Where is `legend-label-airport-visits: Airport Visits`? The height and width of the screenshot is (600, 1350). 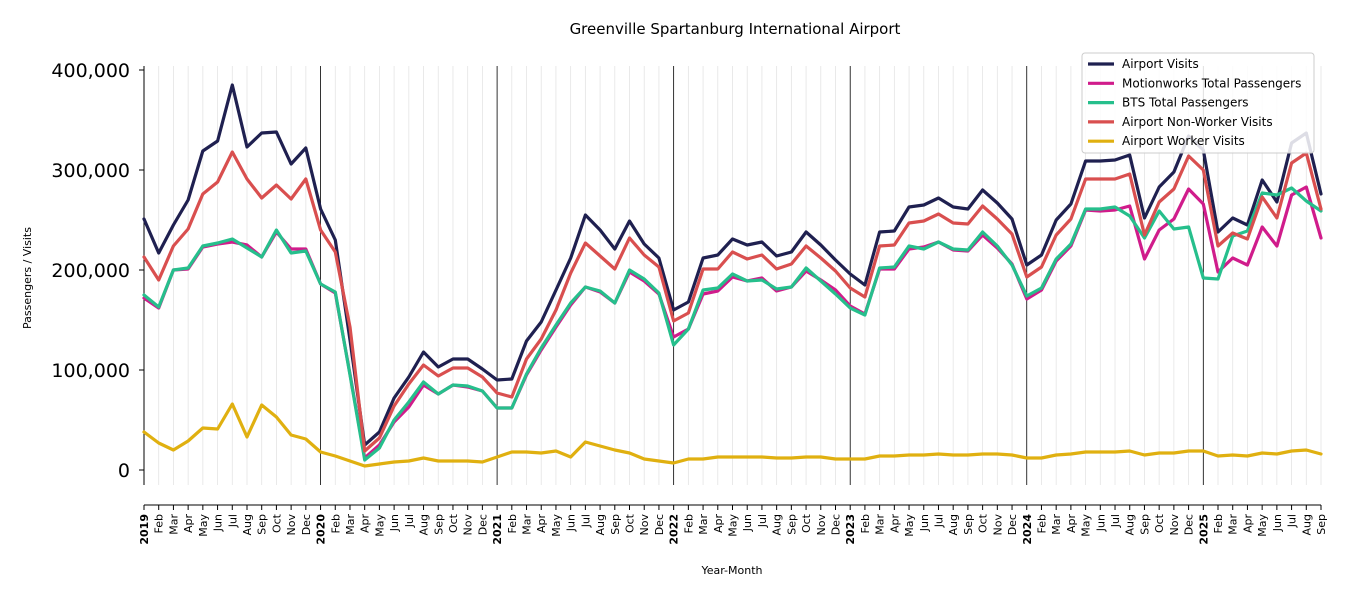 legend-label-airport-visits: Airport Visits is located at coordinates (1160, 64).